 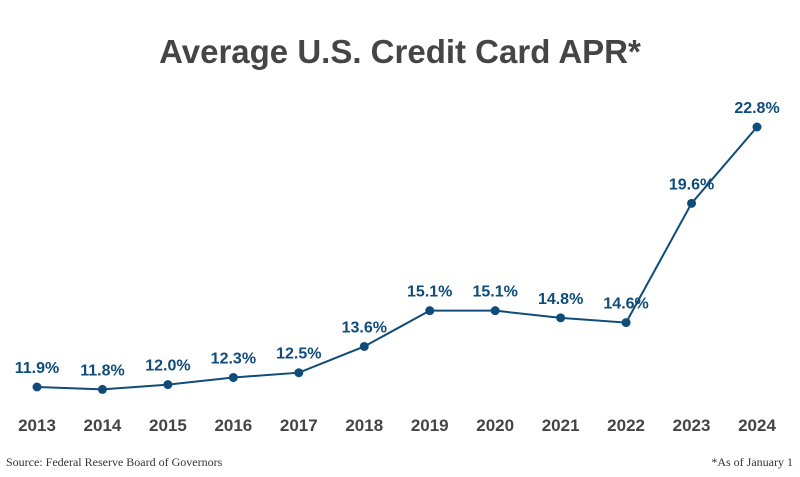 I want to click on data-label: 12.3%, so click(x=233, y=358).